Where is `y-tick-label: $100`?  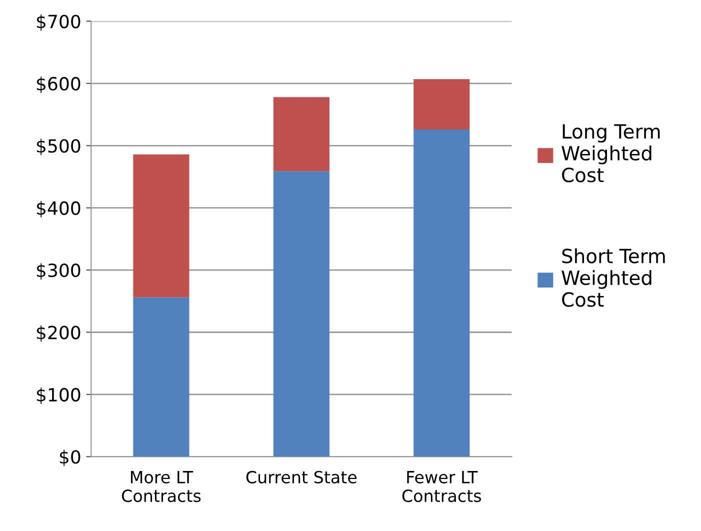
y-tick-label: $100 is located at coordinates (58, 396).